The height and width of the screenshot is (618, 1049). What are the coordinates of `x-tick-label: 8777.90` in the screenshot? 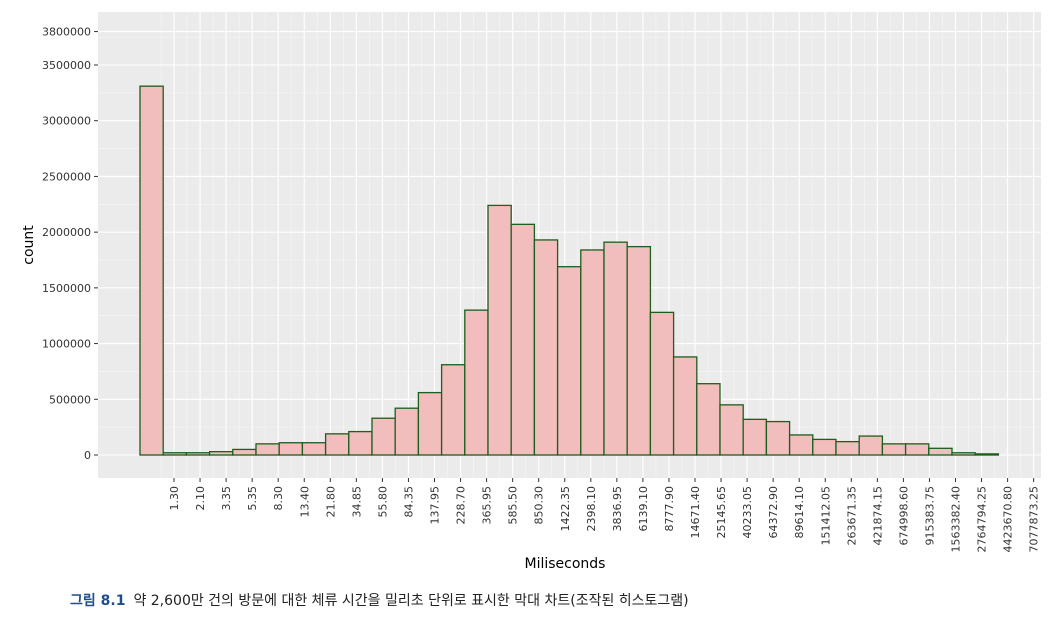 It's located at (669, 509).